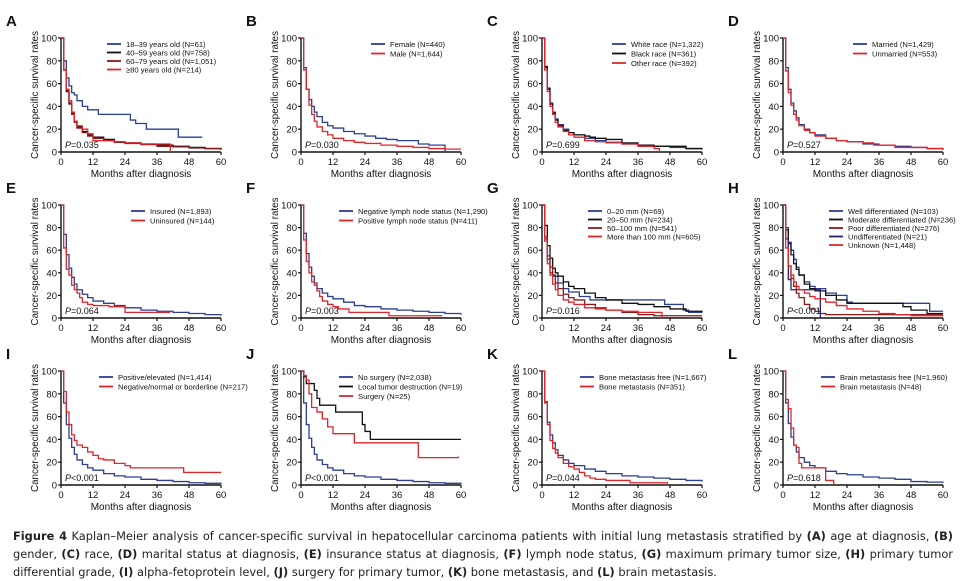 This screenshot has width=964, height=581. What do you see at coordinates (322, 145) in the screenshot?
I see `p-value-label: P=0.030` at bounding box center [322, 145].